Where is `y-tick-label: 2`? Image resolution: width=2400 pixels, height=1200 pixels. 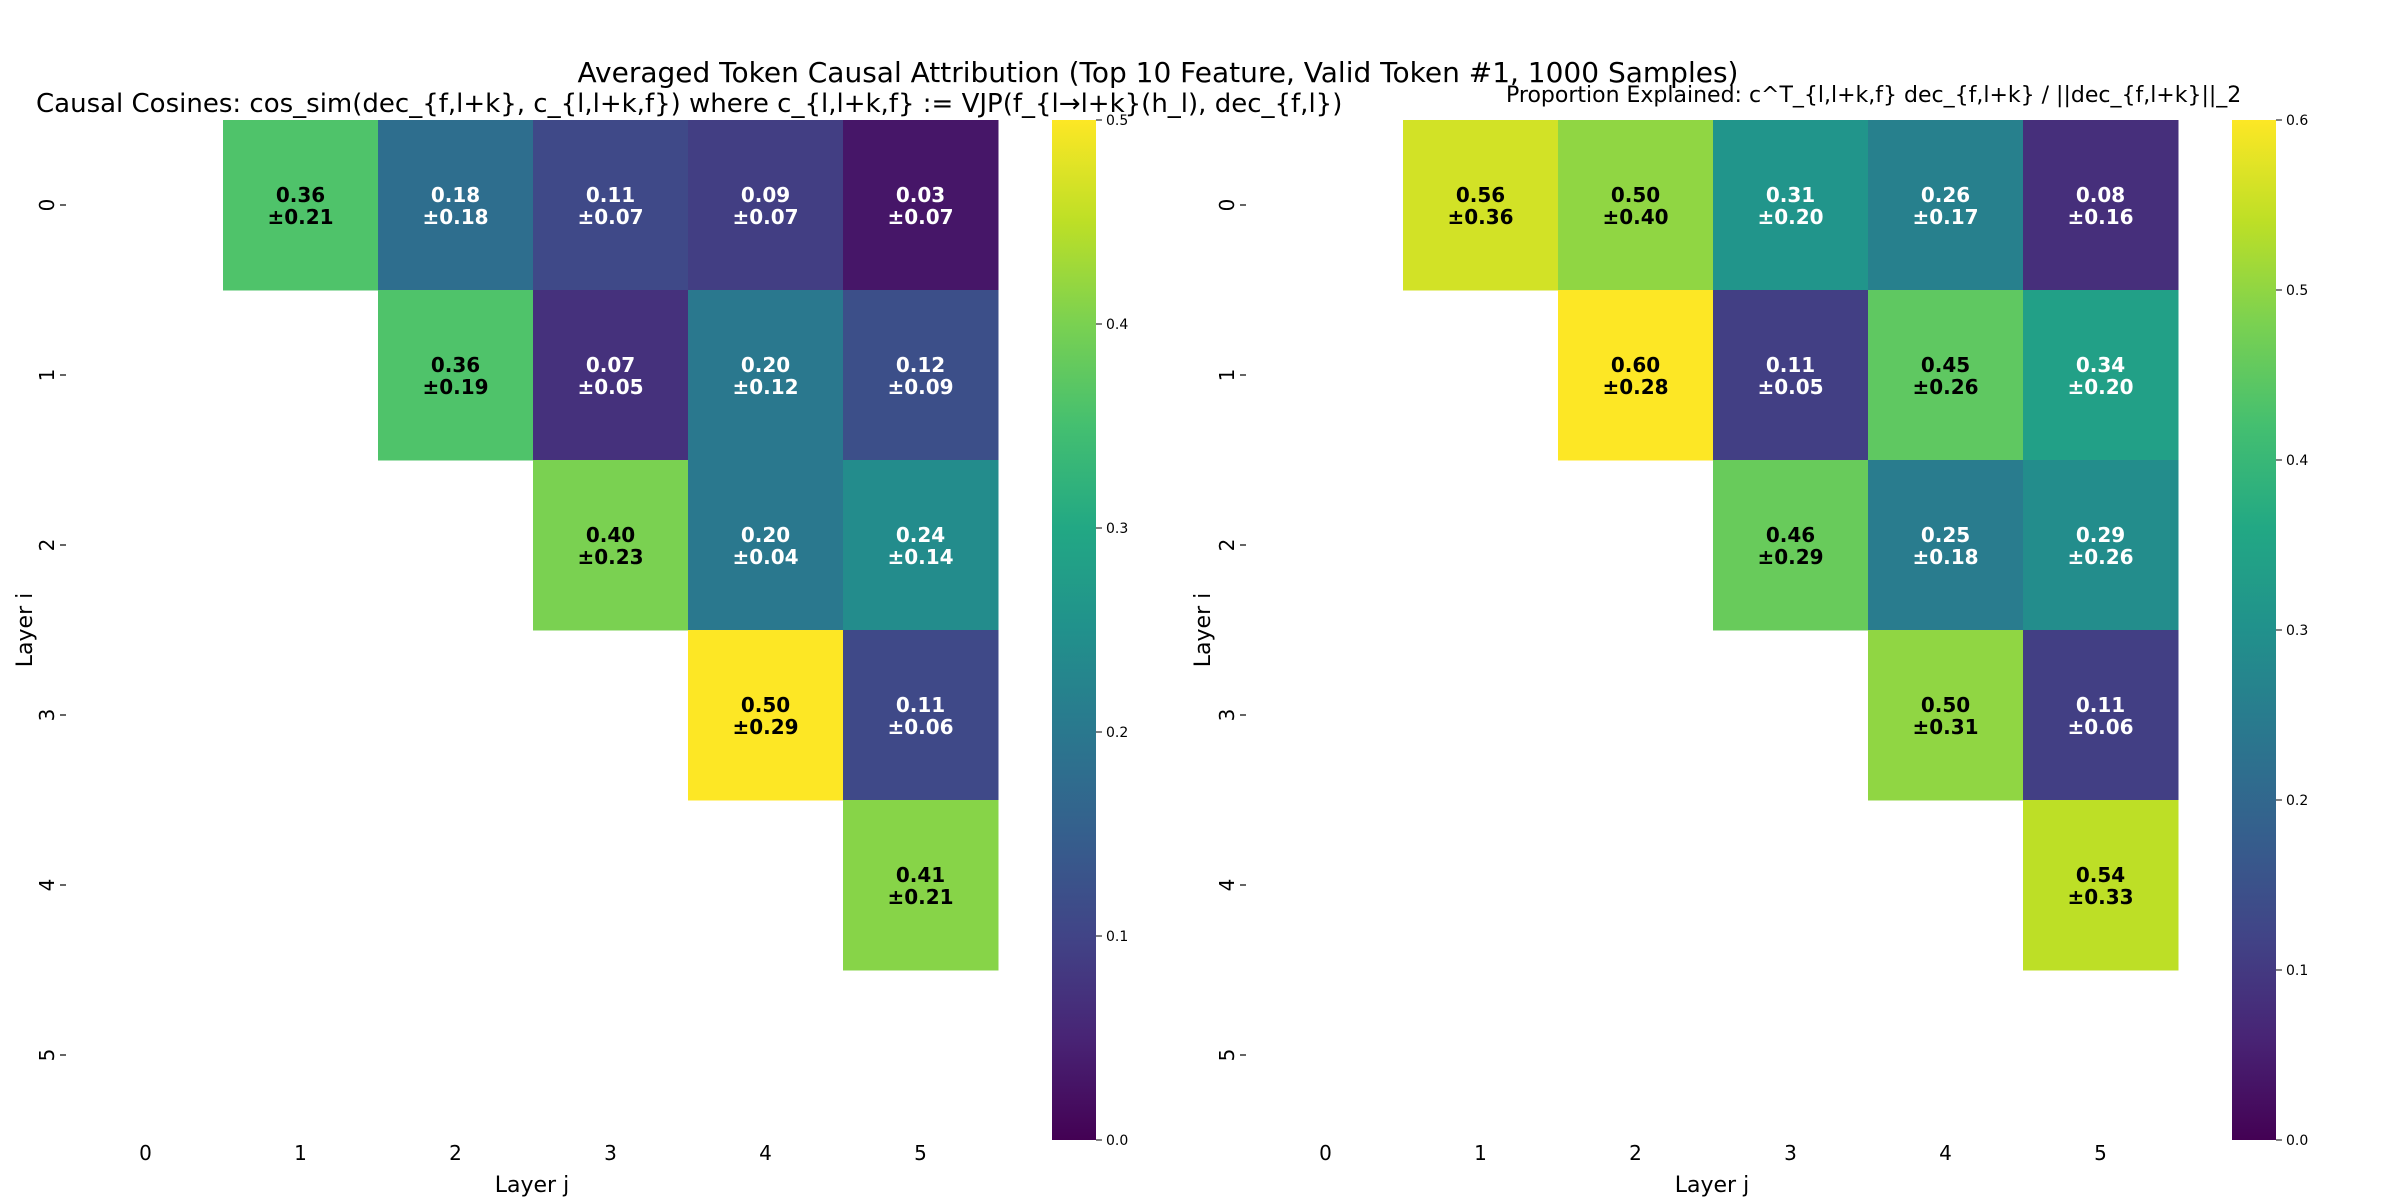 y-tick-label: 2 is located at coordinates (47, 545).